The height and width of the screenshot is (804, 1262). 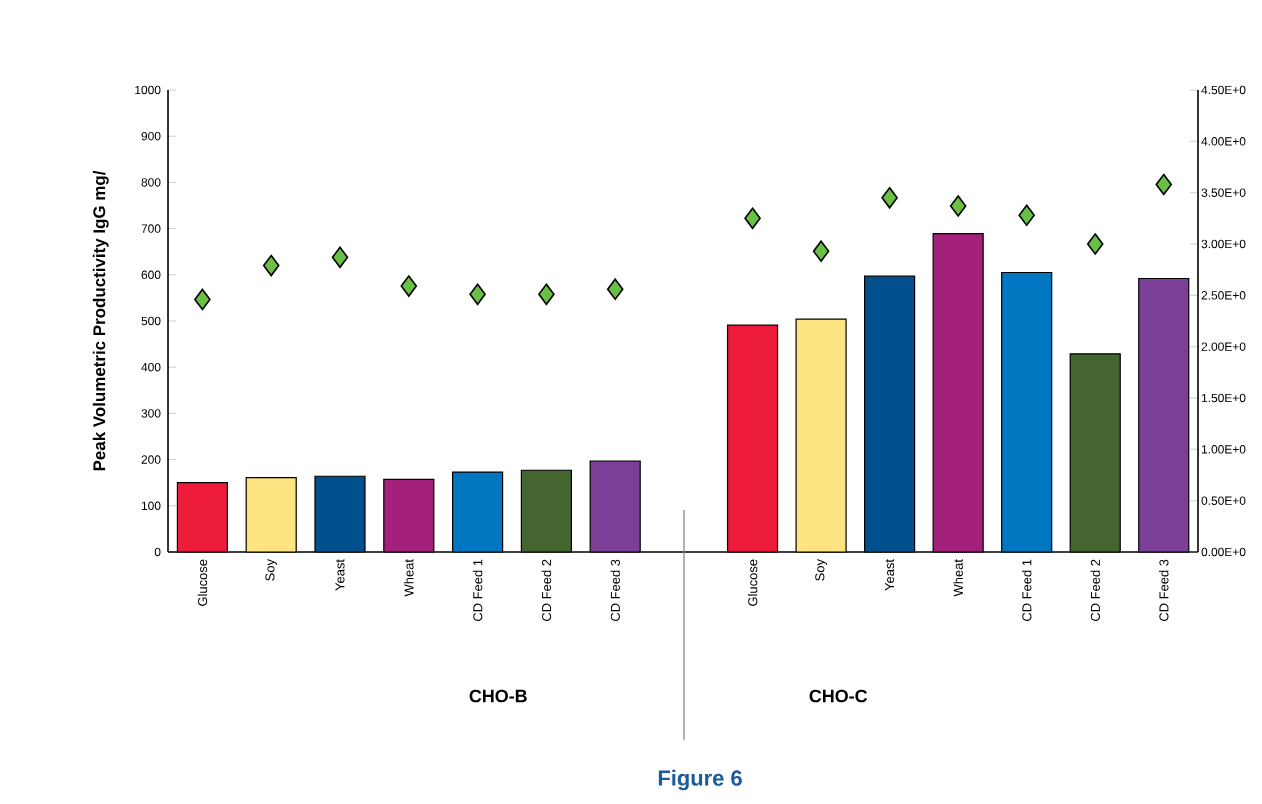 I want to click on y-axis-title: Peak Volumetric Productivity IgG mg/, so click(x=100, y=320).